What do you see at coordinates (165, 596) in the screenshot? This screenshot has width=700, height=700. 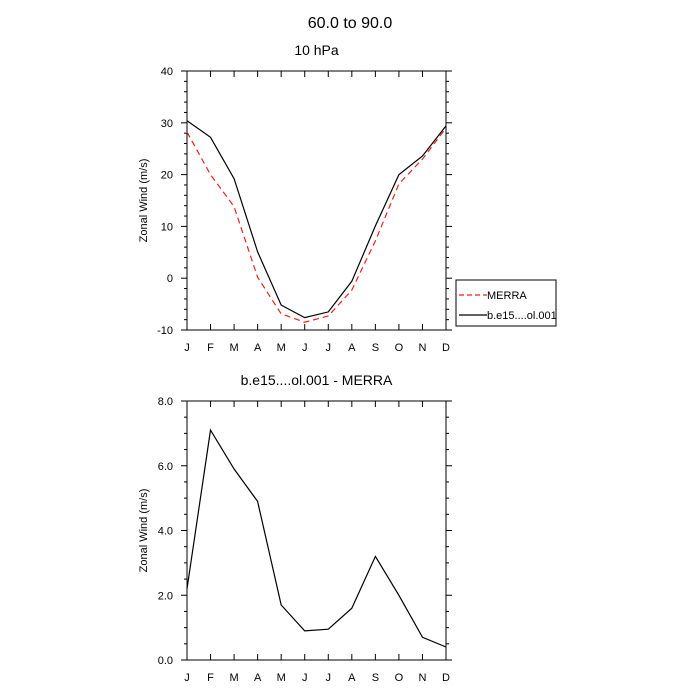 I see `y-tick-label: 2.0` at bounding box center [165, 596].